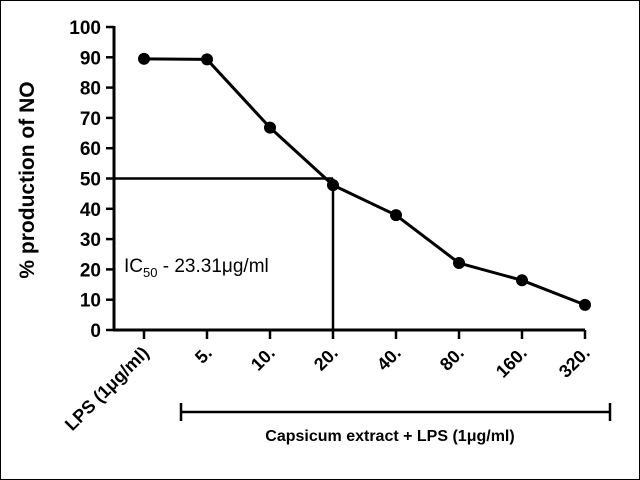 The width and height of the screenshot is (640, 480). Describe the element at coordinates (90, 89) in the screenshot. I see `y-tick-label: 80` at that location.